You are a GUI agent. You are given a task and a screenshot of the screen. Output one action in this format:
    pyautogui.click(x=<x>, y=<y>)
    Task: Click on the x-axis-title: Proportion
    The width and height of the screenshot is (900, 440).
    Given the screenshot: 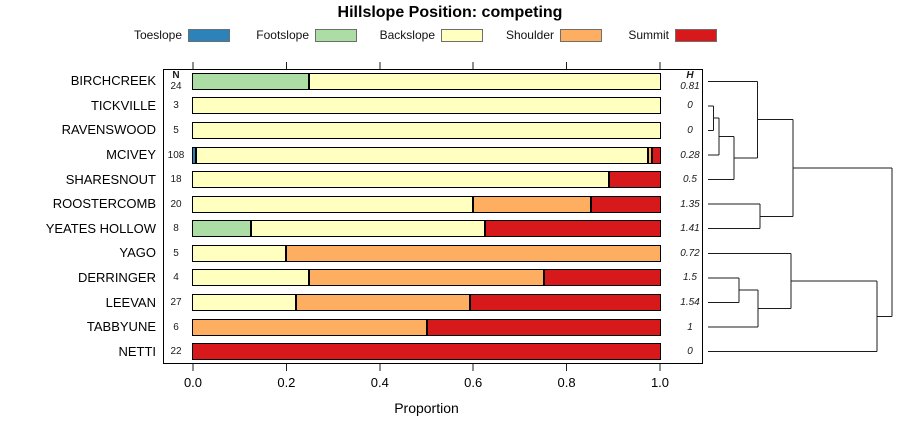 What is the action you would take?
    pyautogui.click(x=426, y=408)
    